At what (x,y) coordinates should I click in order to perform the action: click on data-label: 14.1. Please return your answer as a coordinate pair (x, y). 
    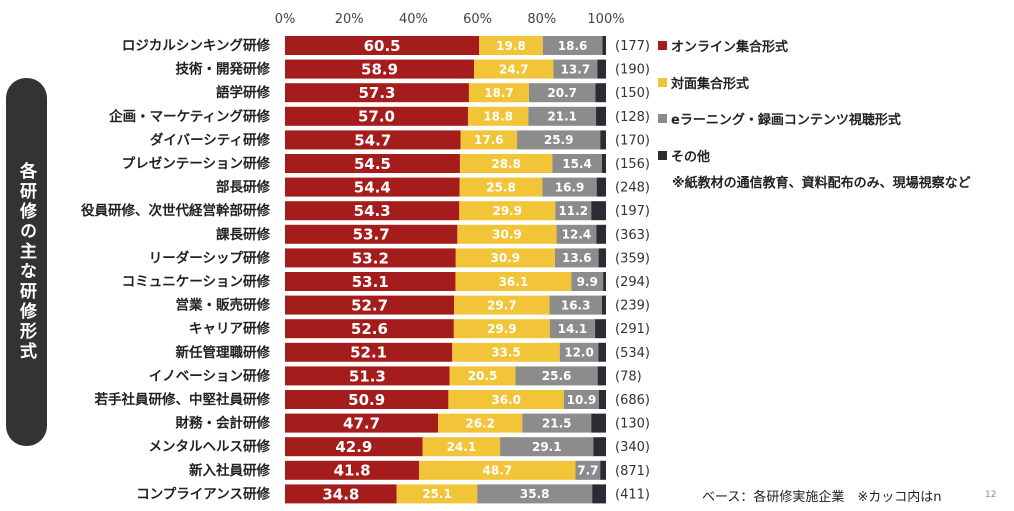
    Looking at the image, I should click on (573, 329).